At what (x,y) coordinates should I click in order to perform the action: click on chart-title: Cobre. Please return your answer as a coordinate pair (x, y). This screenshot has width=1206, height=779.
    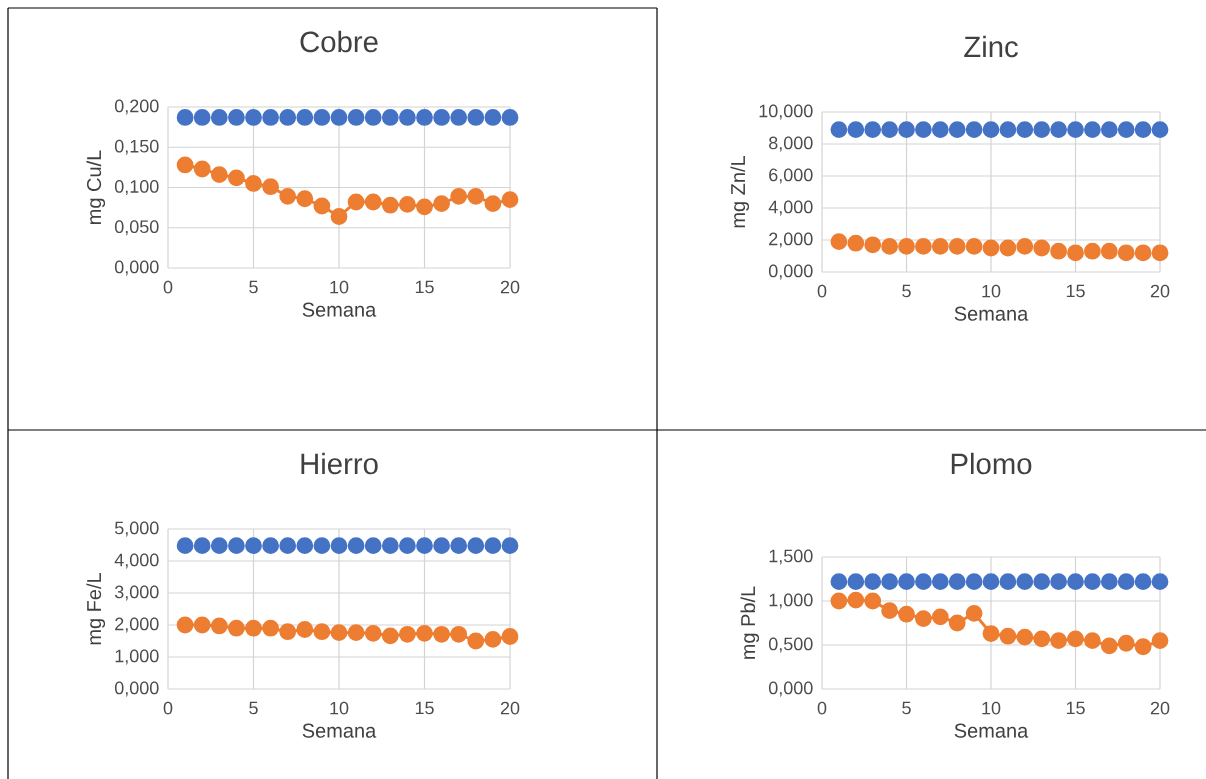
    Looking at the image, I should click on (339, 41).